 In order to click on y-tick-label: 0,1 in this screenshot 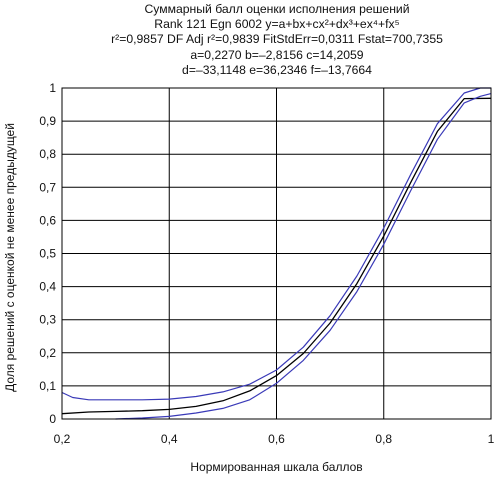, I will do `click(47, 386)`.